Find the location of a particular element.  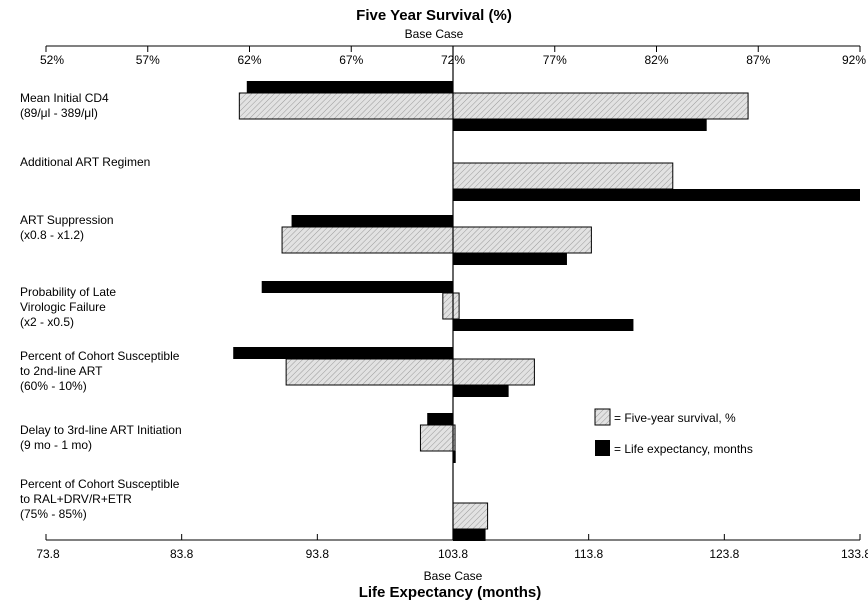

category-label: (x0.8 - x1.2) is located at coordinates (52, 235).